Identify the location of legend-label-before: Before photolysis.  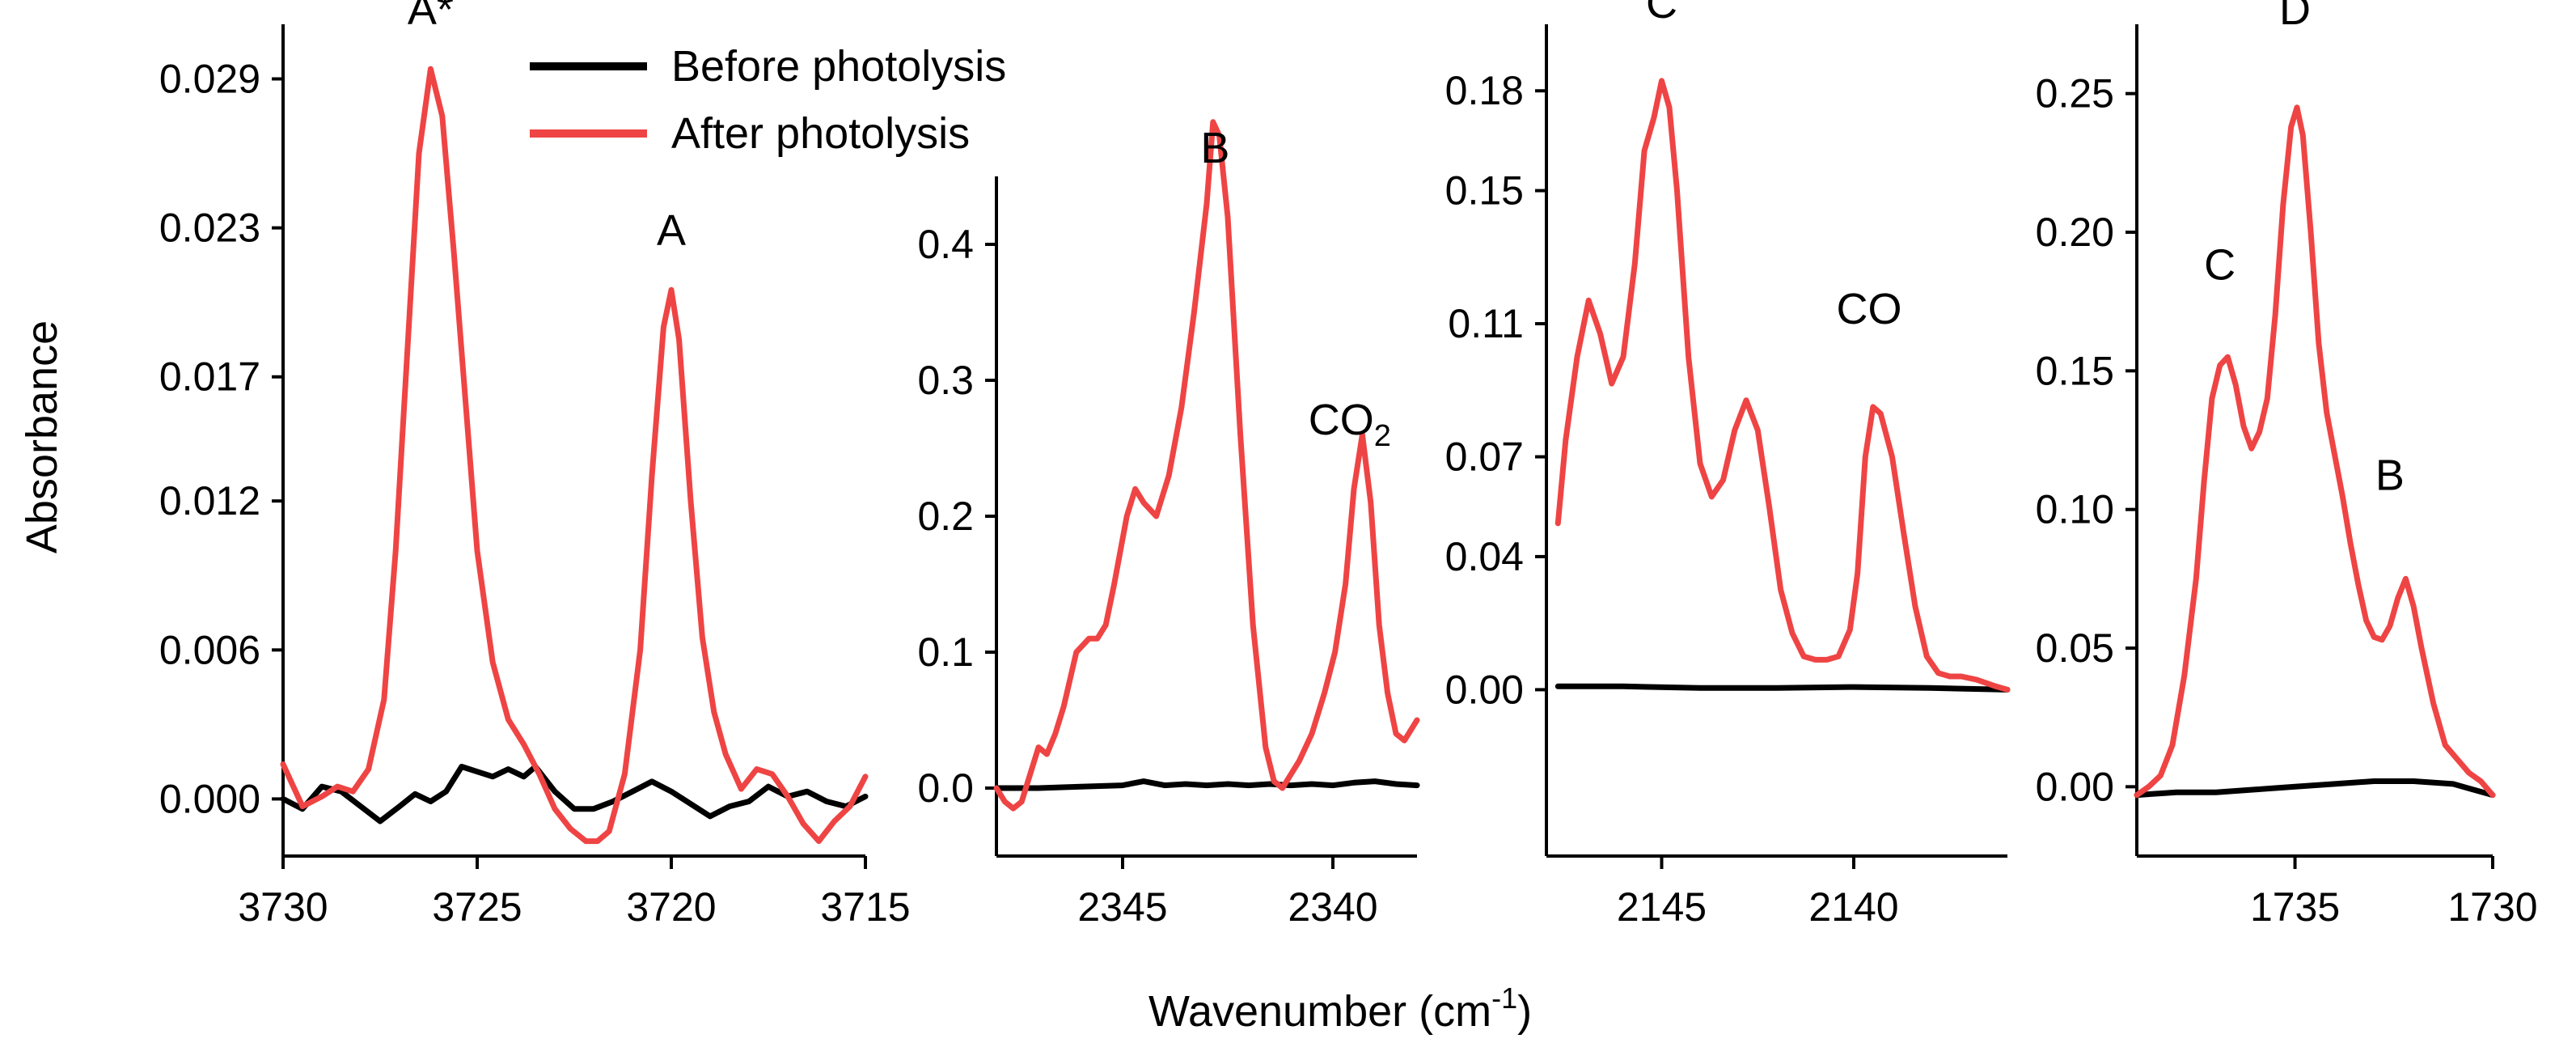
(838, 66).